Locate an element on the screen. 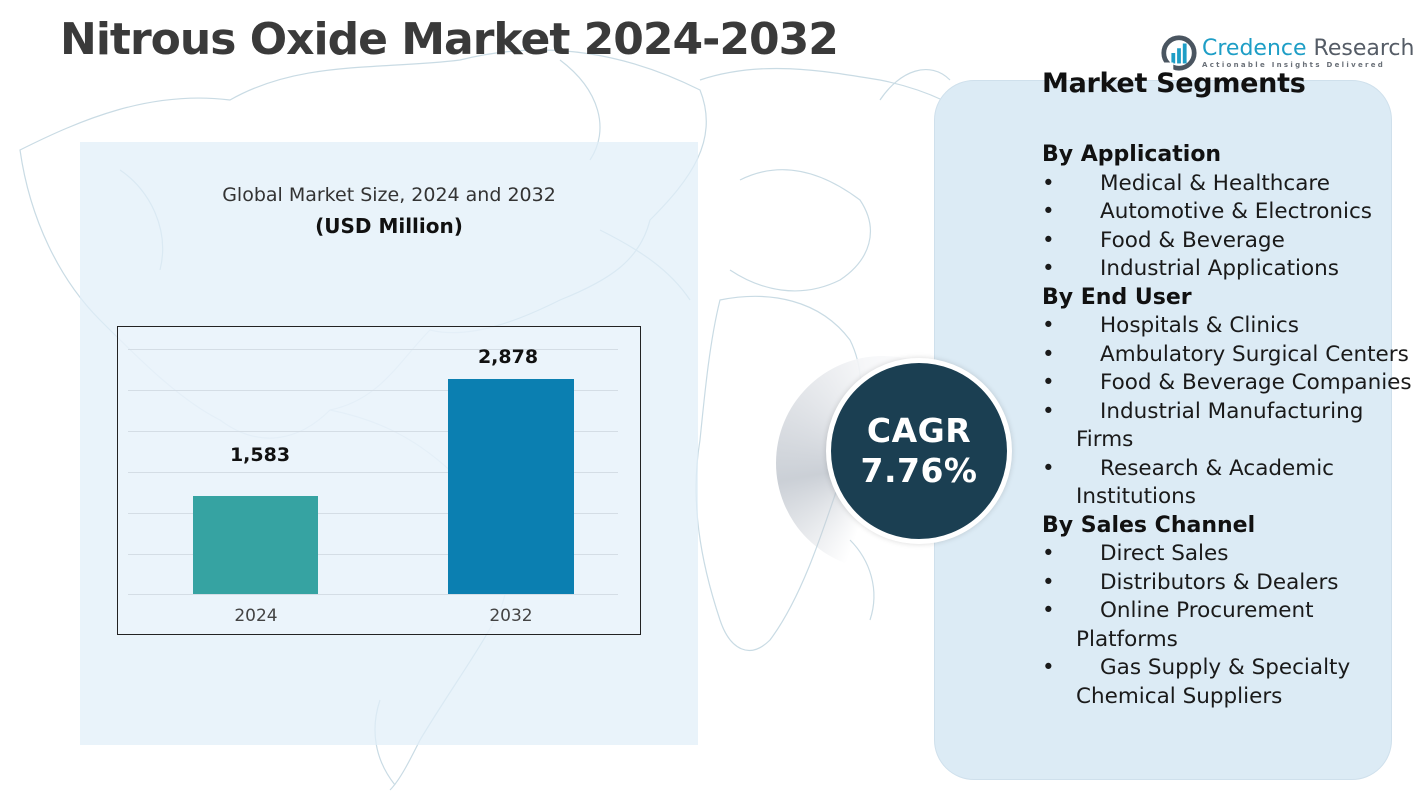 Image resolution: width=1428 pixels, height=804 pixels. segment-item-text: Distributors & Dealers is located at coordinates (1219, 582).